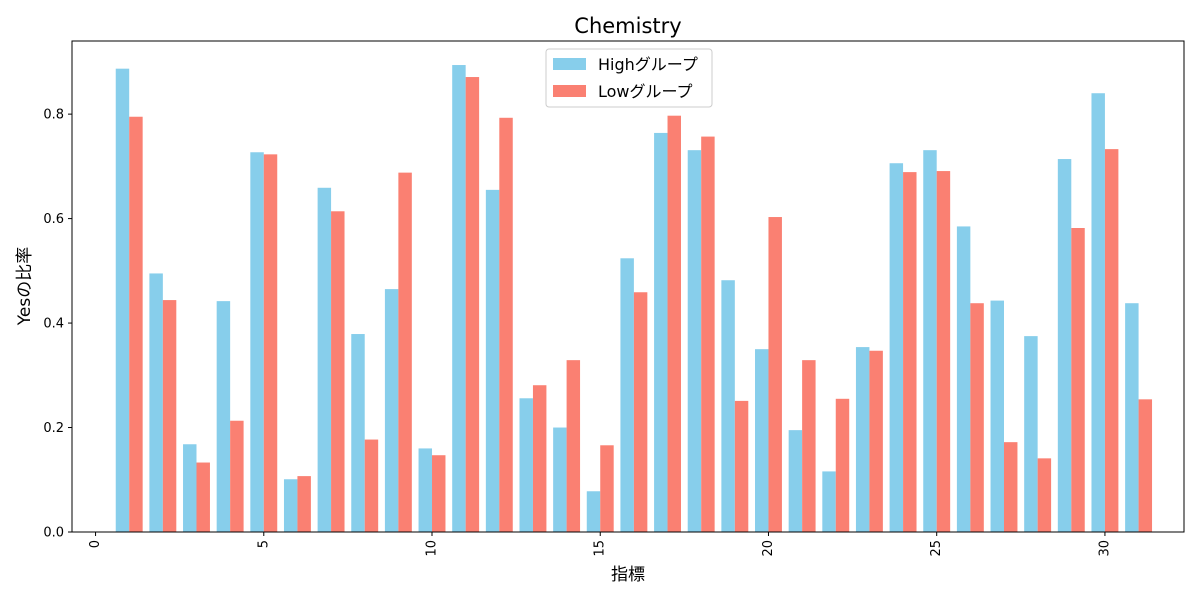  Describe the element at coordinates (53, 533) in the screenshot. I see `y-tick-label: 0.0` at that location.